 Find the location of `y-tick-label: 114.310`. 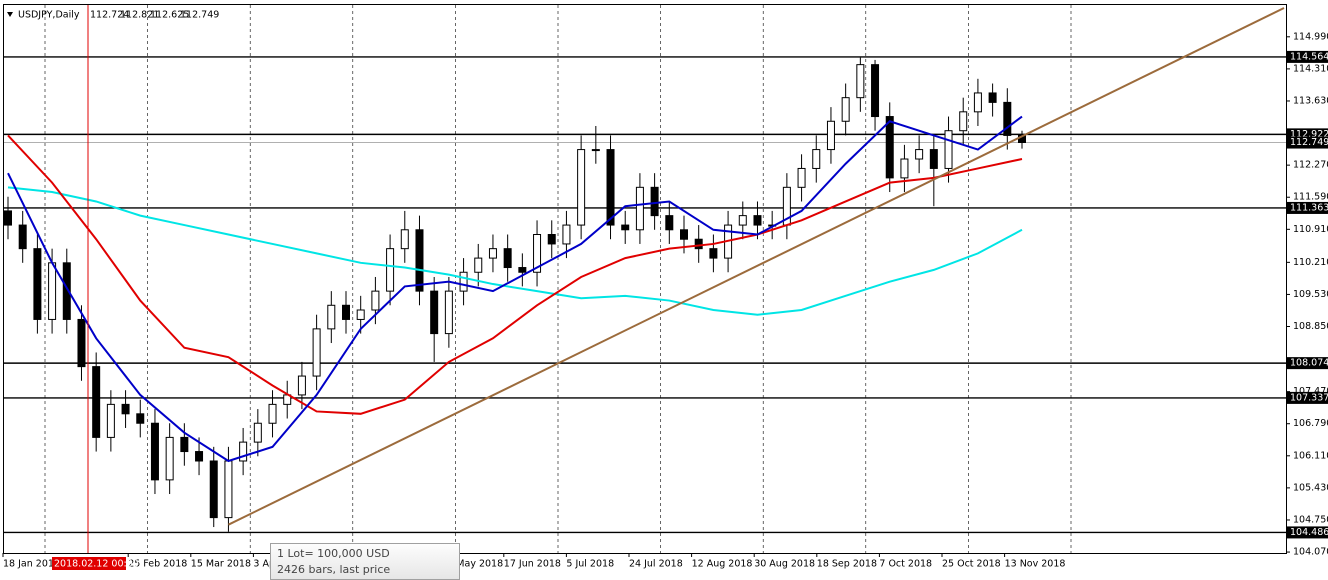

y-tick-label: 114.310 is located at coordinates (1310, 68).